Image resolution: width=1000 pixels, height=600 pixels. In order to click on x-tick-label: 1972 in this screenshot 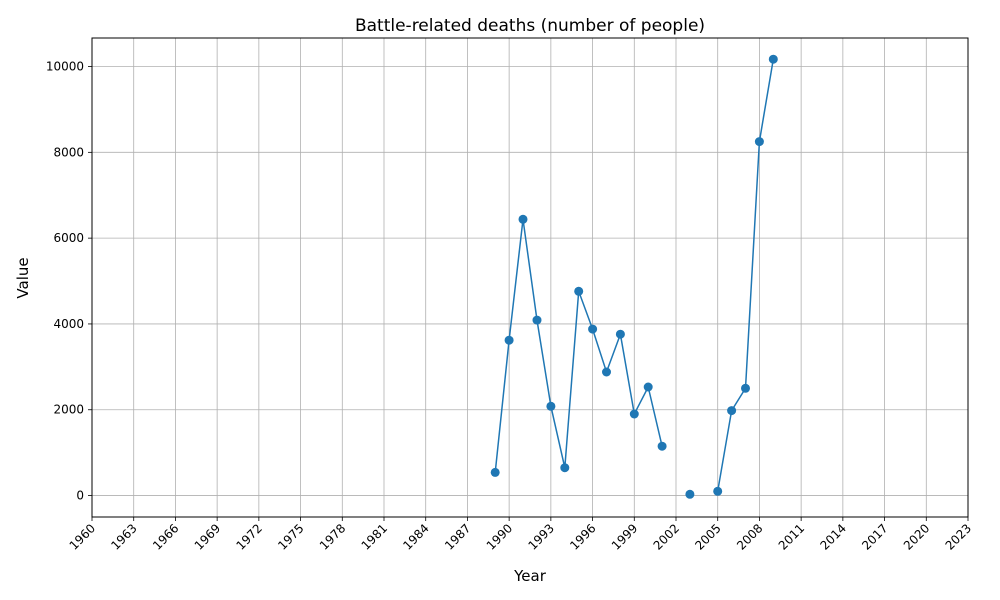, I will do `click(248, 536)`.